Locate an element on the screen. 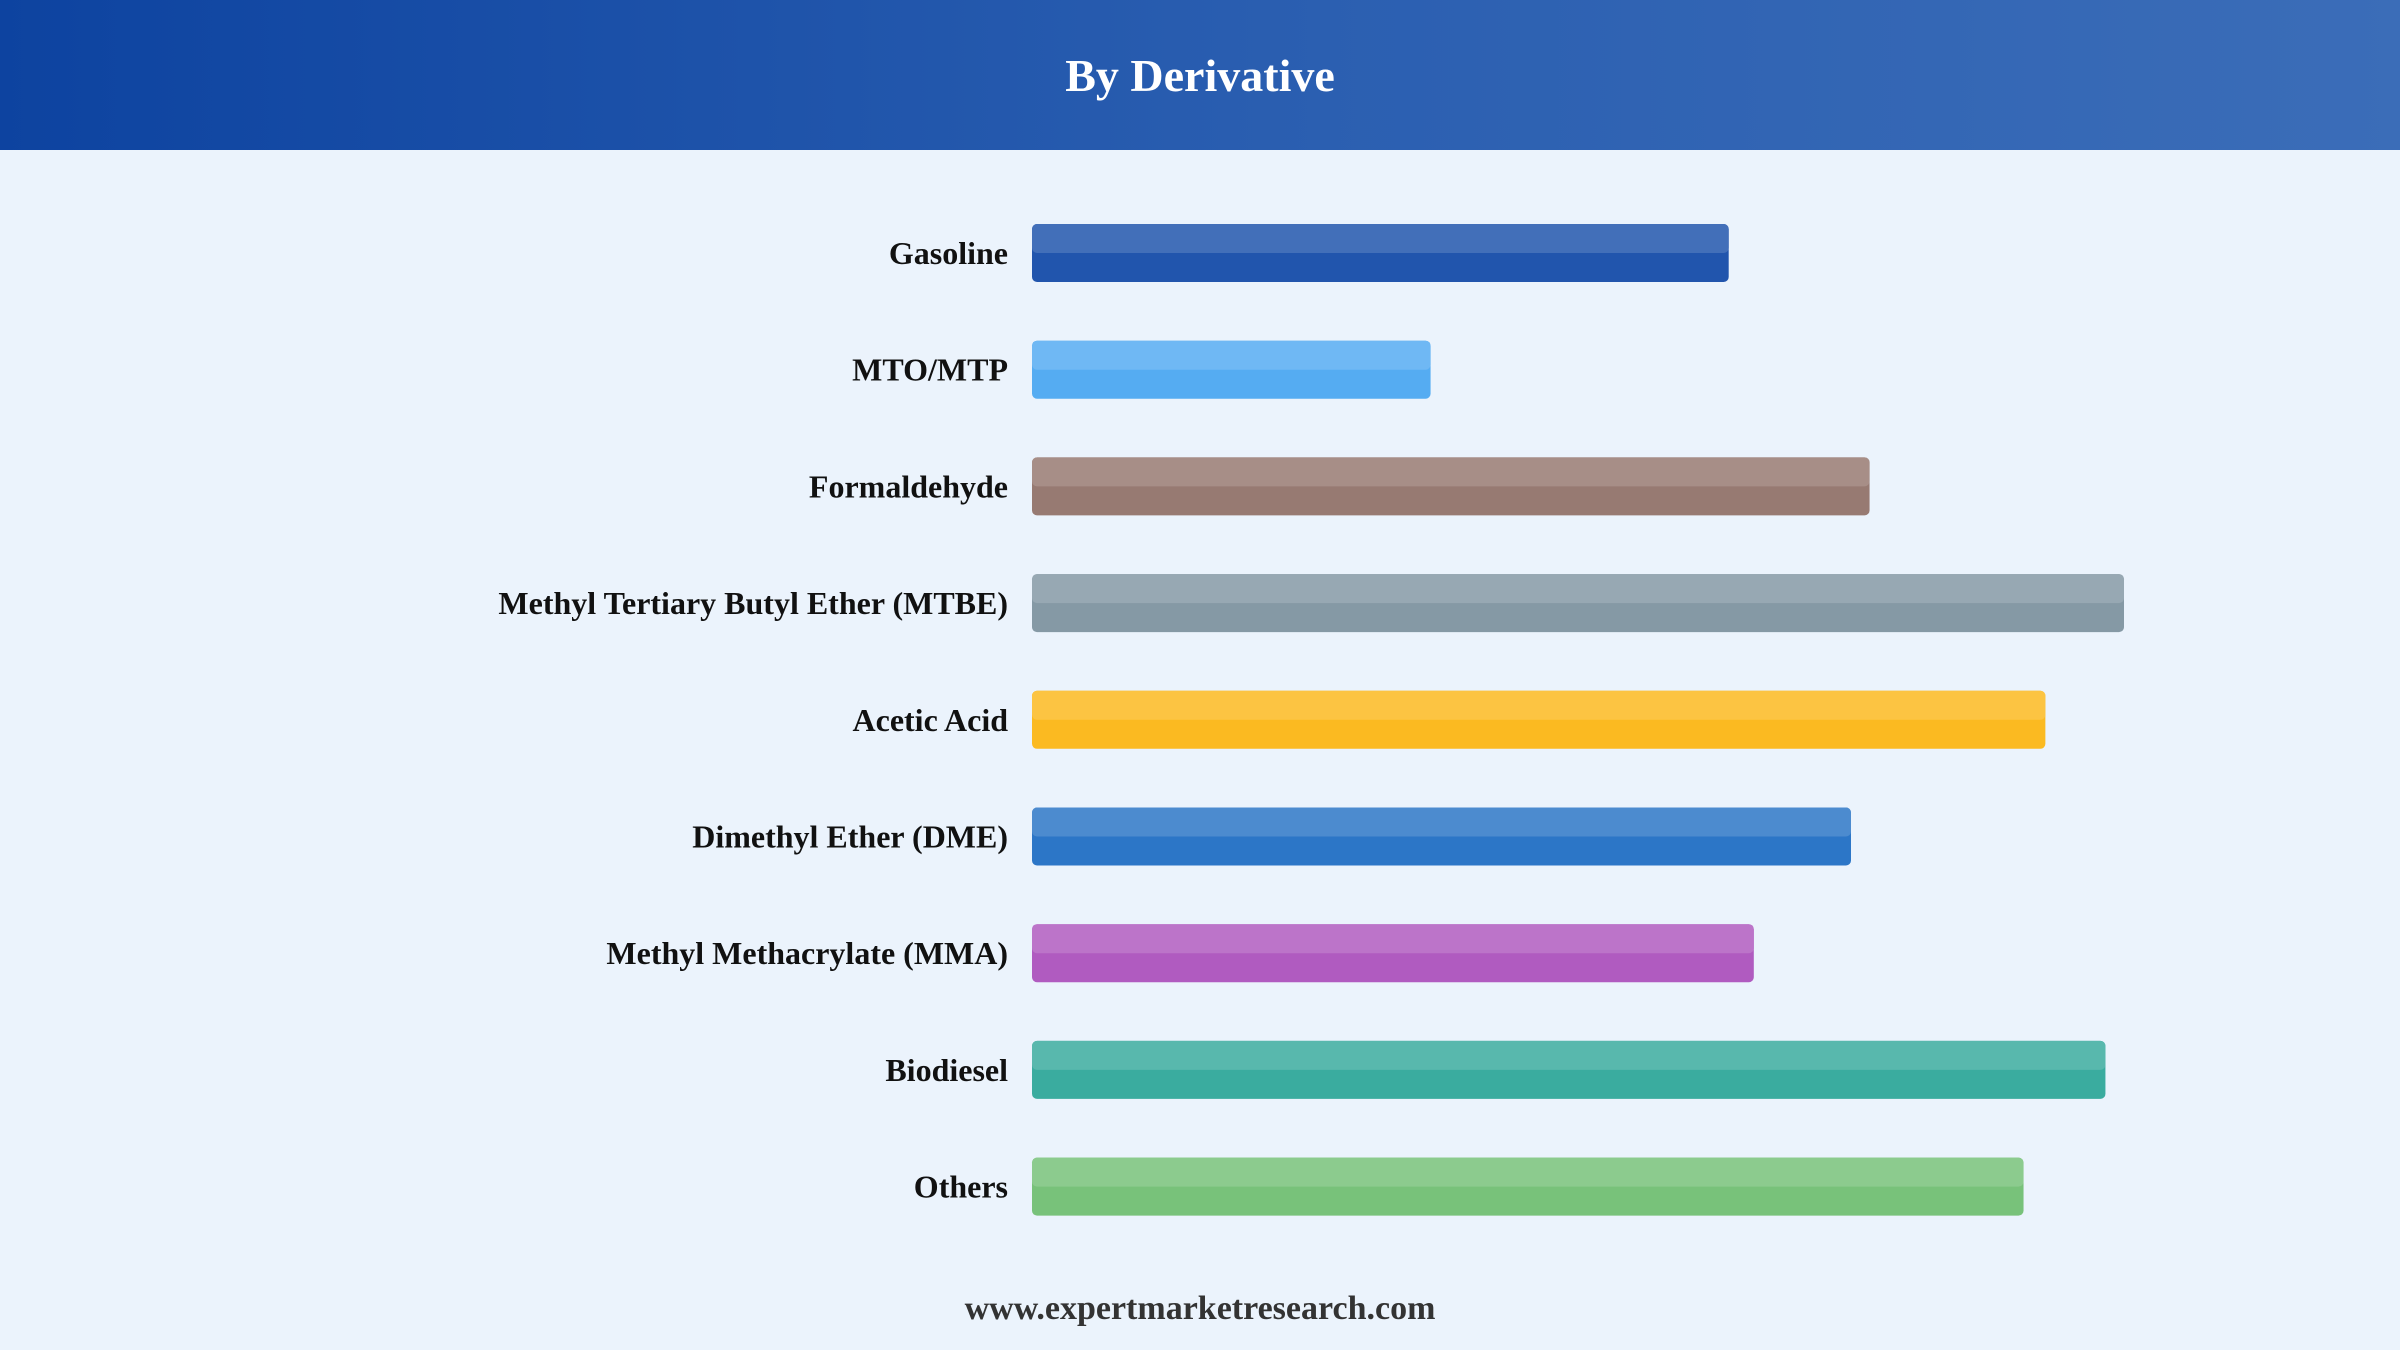 This screenshot has height=1350, width=2400. category-label-mto-mtp: MTO/MTP is located at coordinates (930, 370).